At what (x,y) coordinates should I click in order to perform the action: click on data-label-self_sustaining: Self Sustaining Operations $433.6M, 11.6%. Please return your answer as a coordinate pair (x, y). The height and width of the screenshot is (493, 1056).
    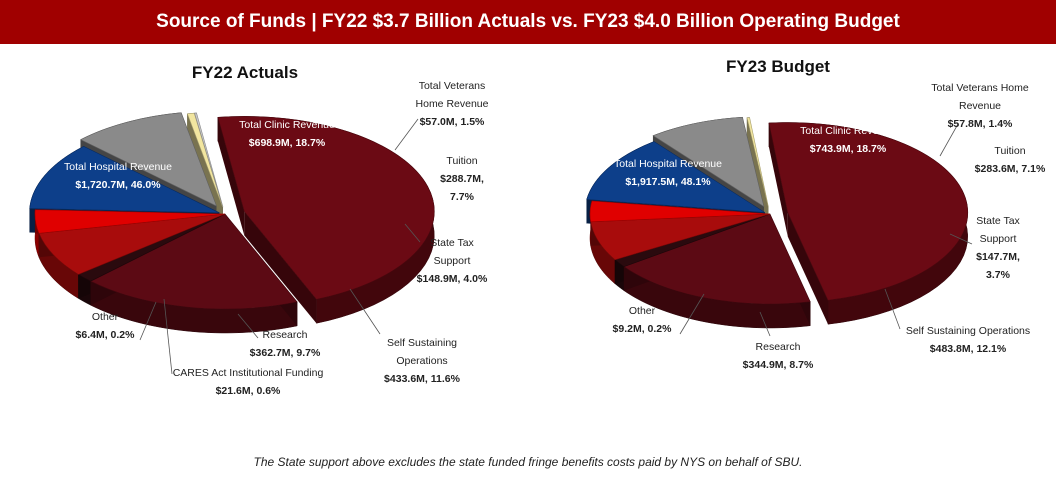
    Looking at the image, I should click on (422, 361).